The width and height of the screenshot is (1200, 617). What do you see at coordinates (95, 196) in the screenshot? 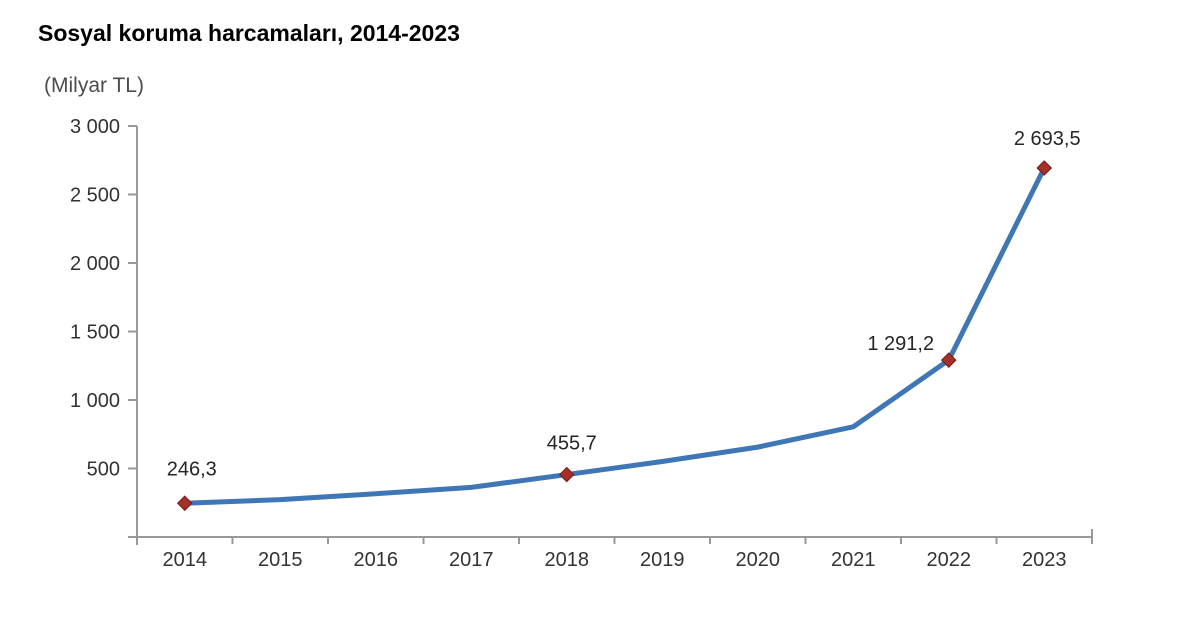
I see `y-tick-label: 2 500` at bounding box center [95, 196].